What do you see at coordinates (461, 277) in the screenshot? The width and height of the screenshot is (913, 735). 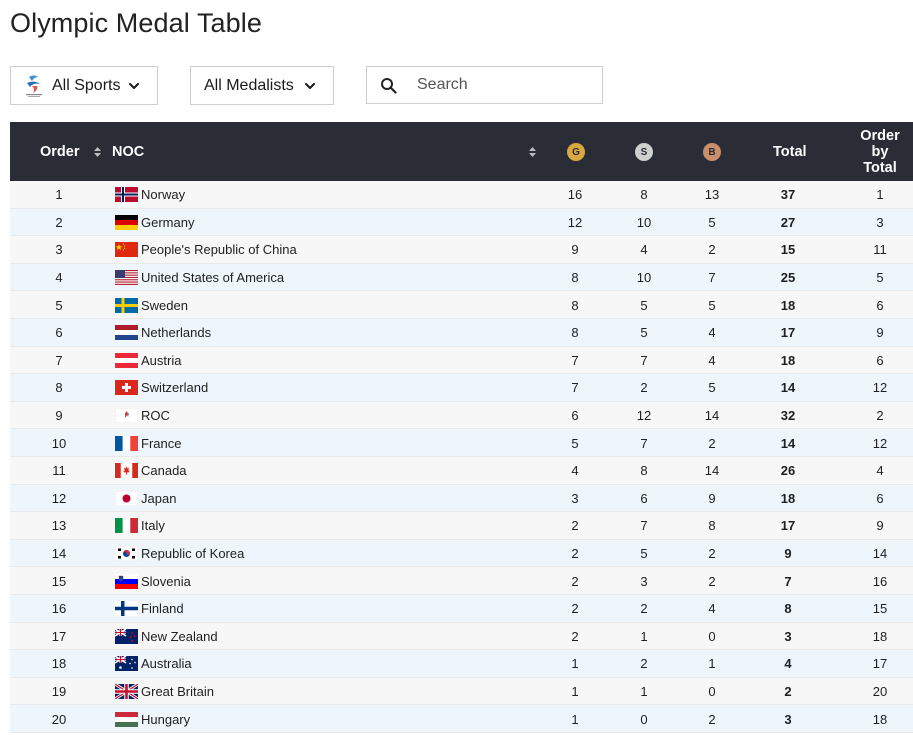 I see `table-row: 4 United States of America 8 10 7 25 5` at bounding box center [461, 277].